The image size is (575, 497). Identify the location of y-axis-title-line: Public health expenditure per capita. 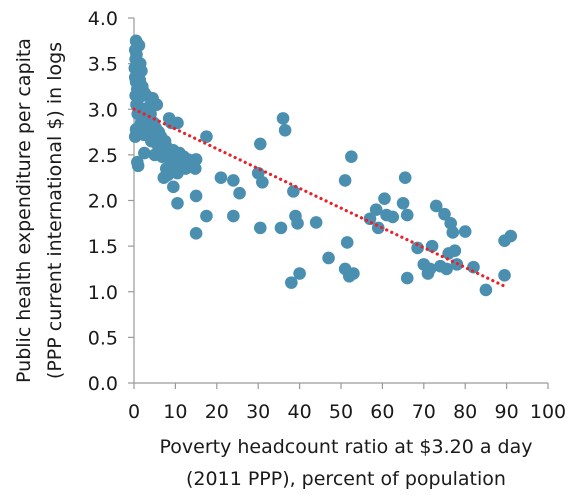
(24, 210).